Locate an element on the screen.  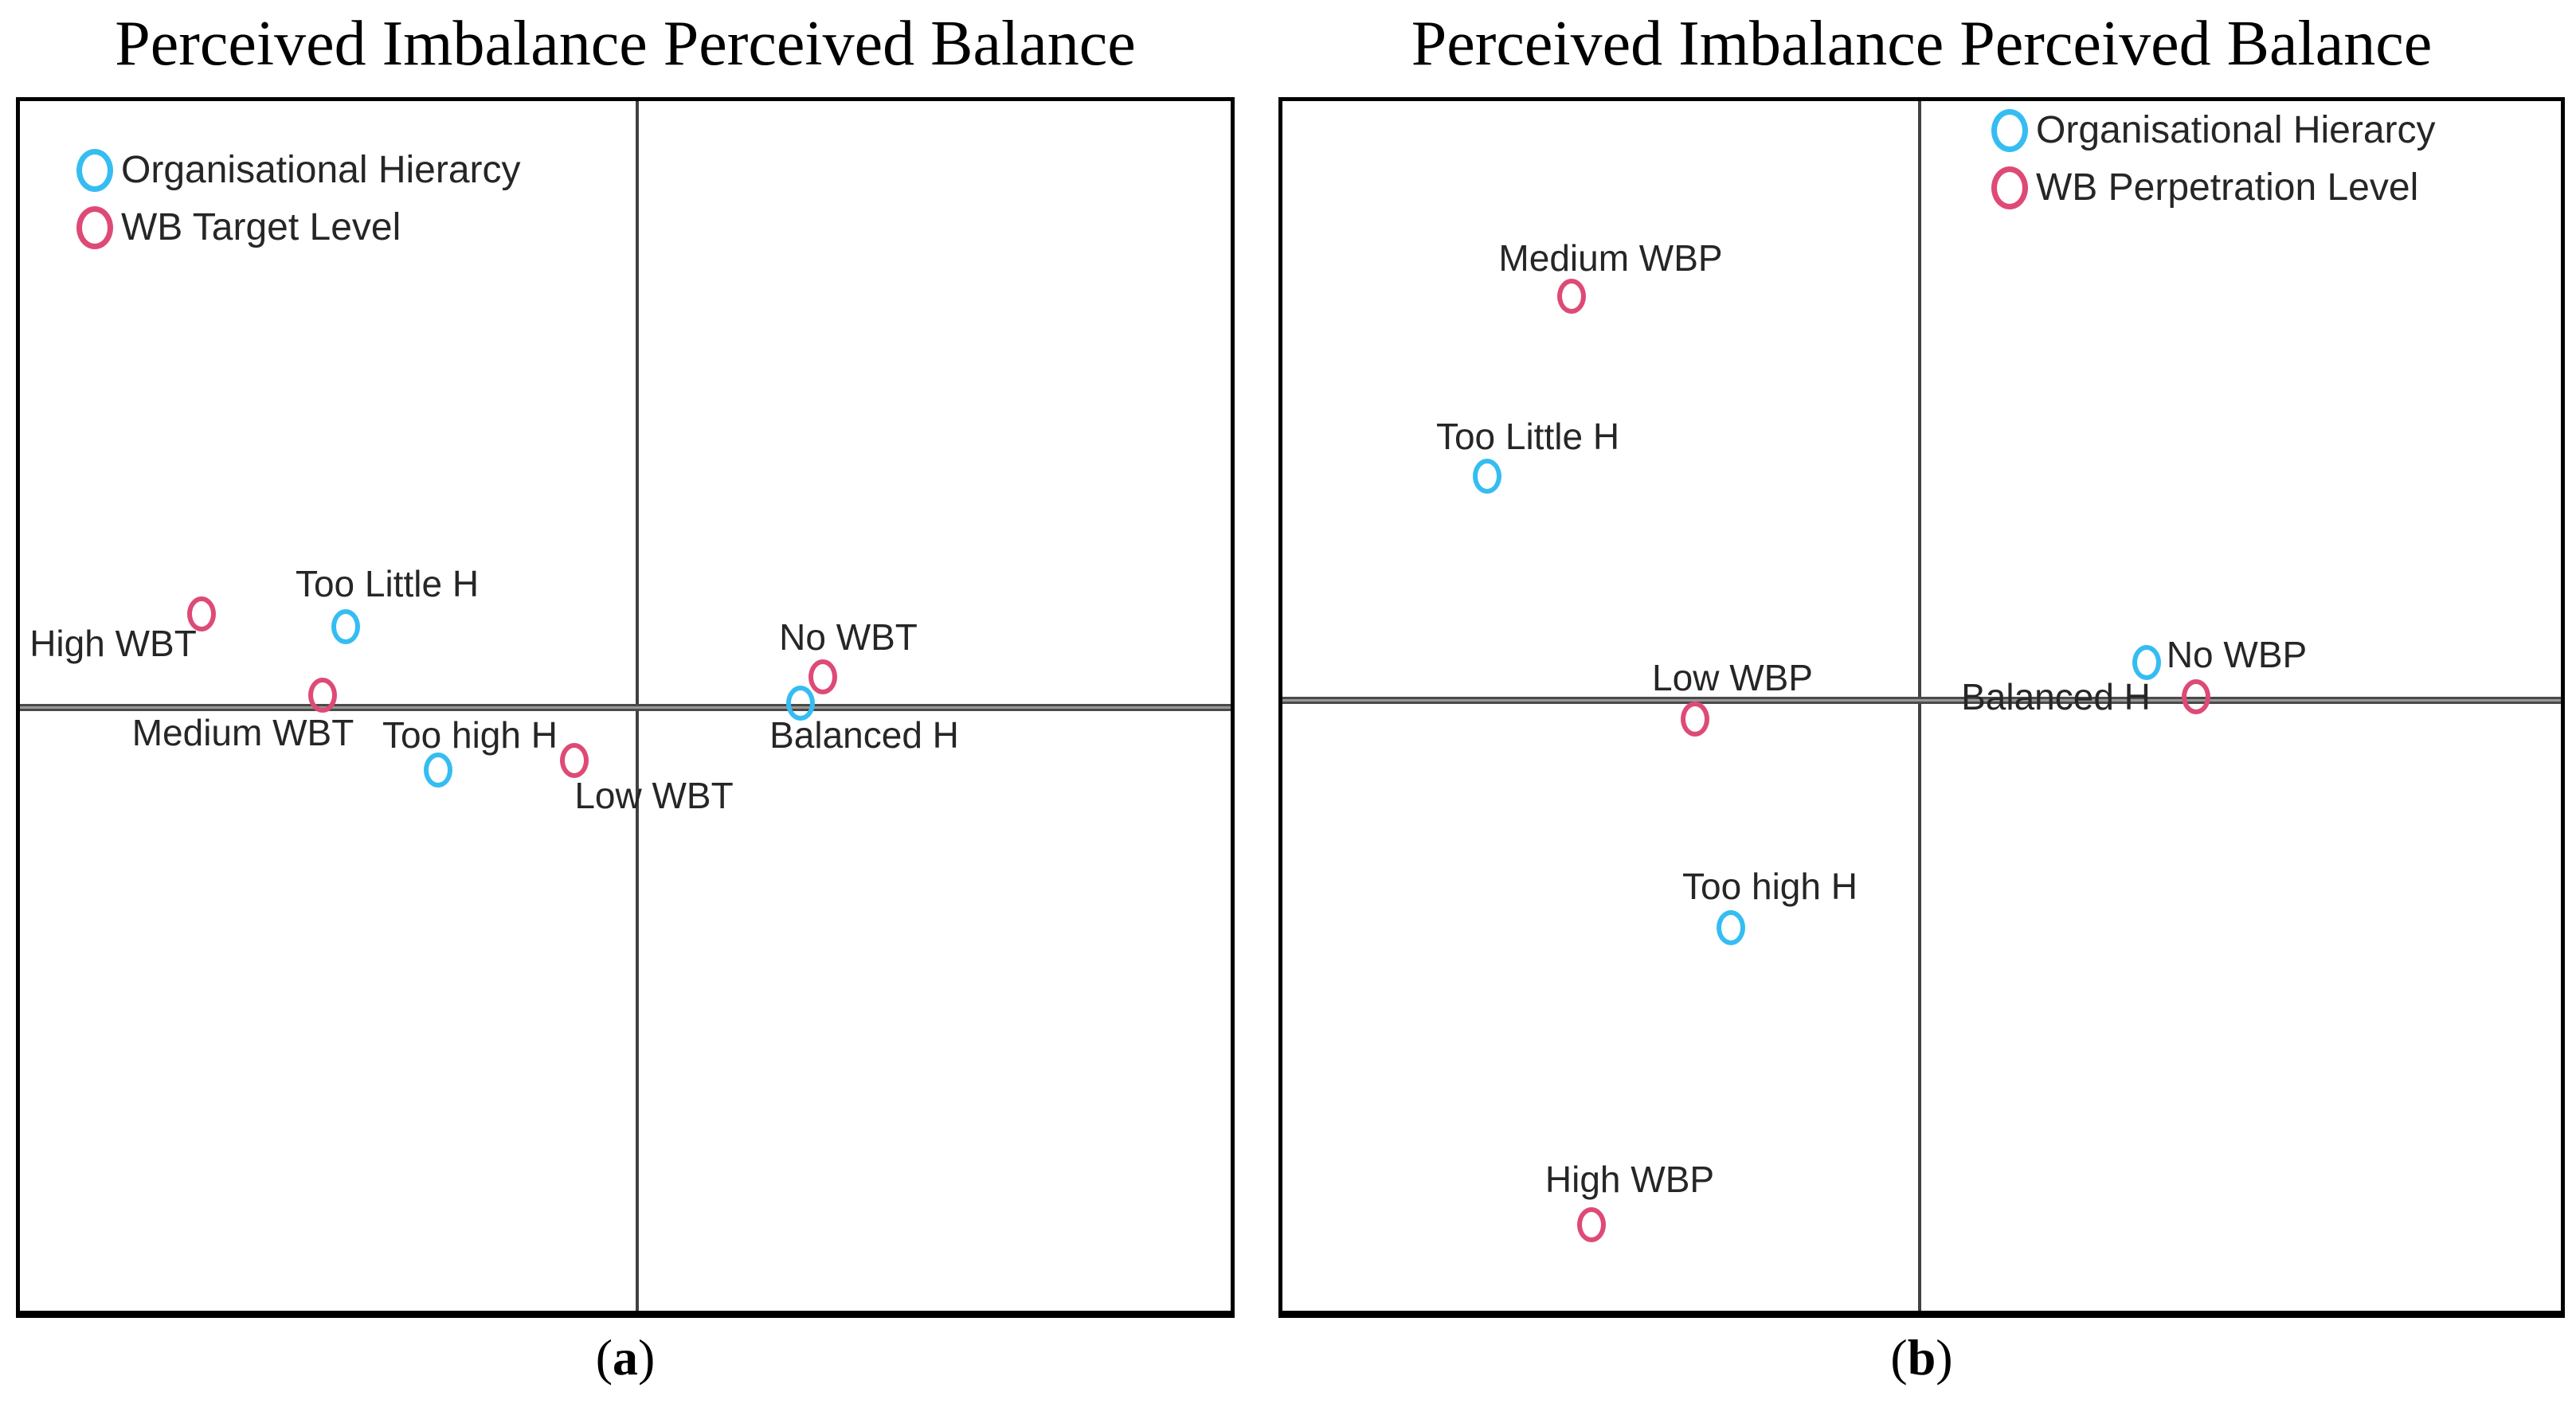
data-point-no-wbp is located at coordinates (2196, 696).